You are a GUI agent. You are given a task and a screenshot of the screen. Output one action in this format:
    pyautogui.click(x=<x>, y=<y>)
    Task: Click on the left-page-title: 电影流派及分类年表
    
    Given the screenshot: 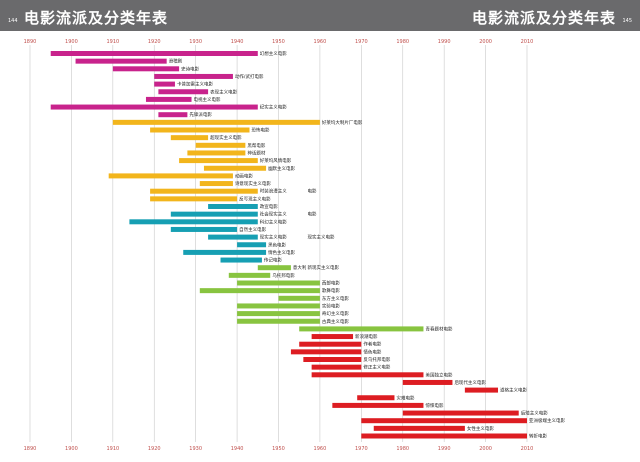 What is the action you would take?
    pyautogui.click(x=96, y=18)
    